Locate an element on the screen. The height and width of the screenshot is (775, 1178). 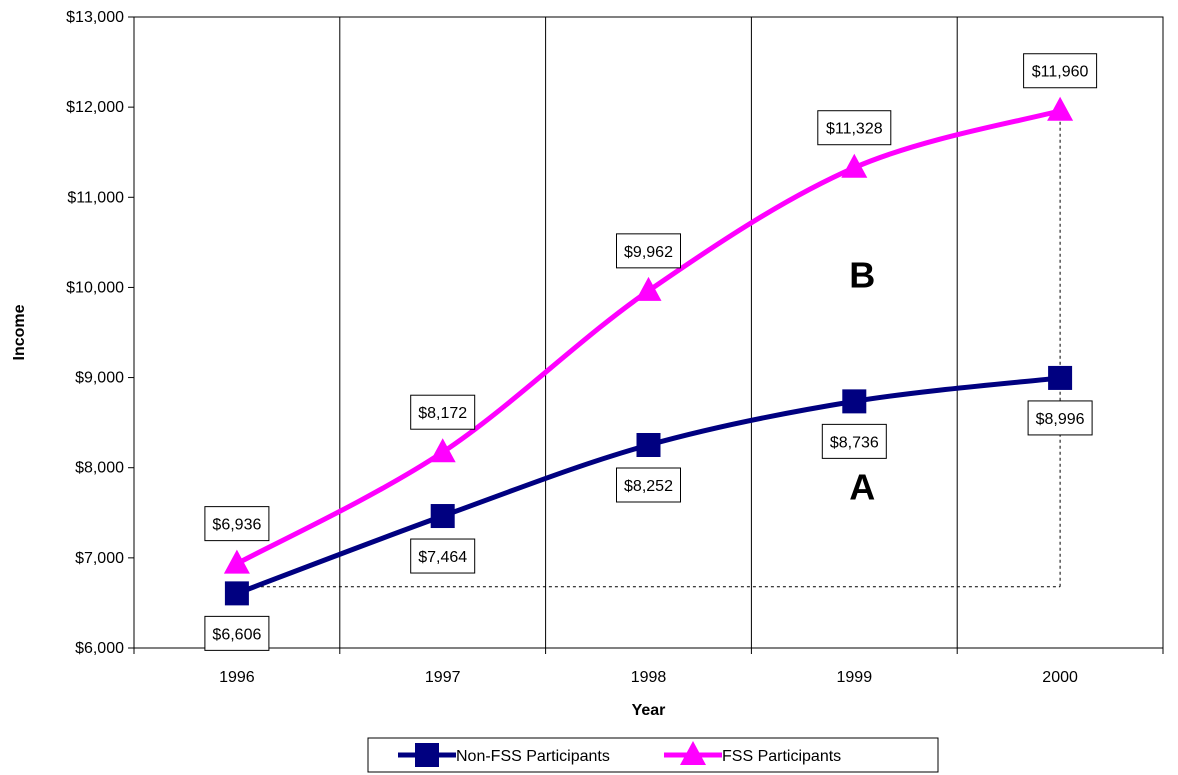
data-label-text: $11,960 is located at coordinates (1060, 72).